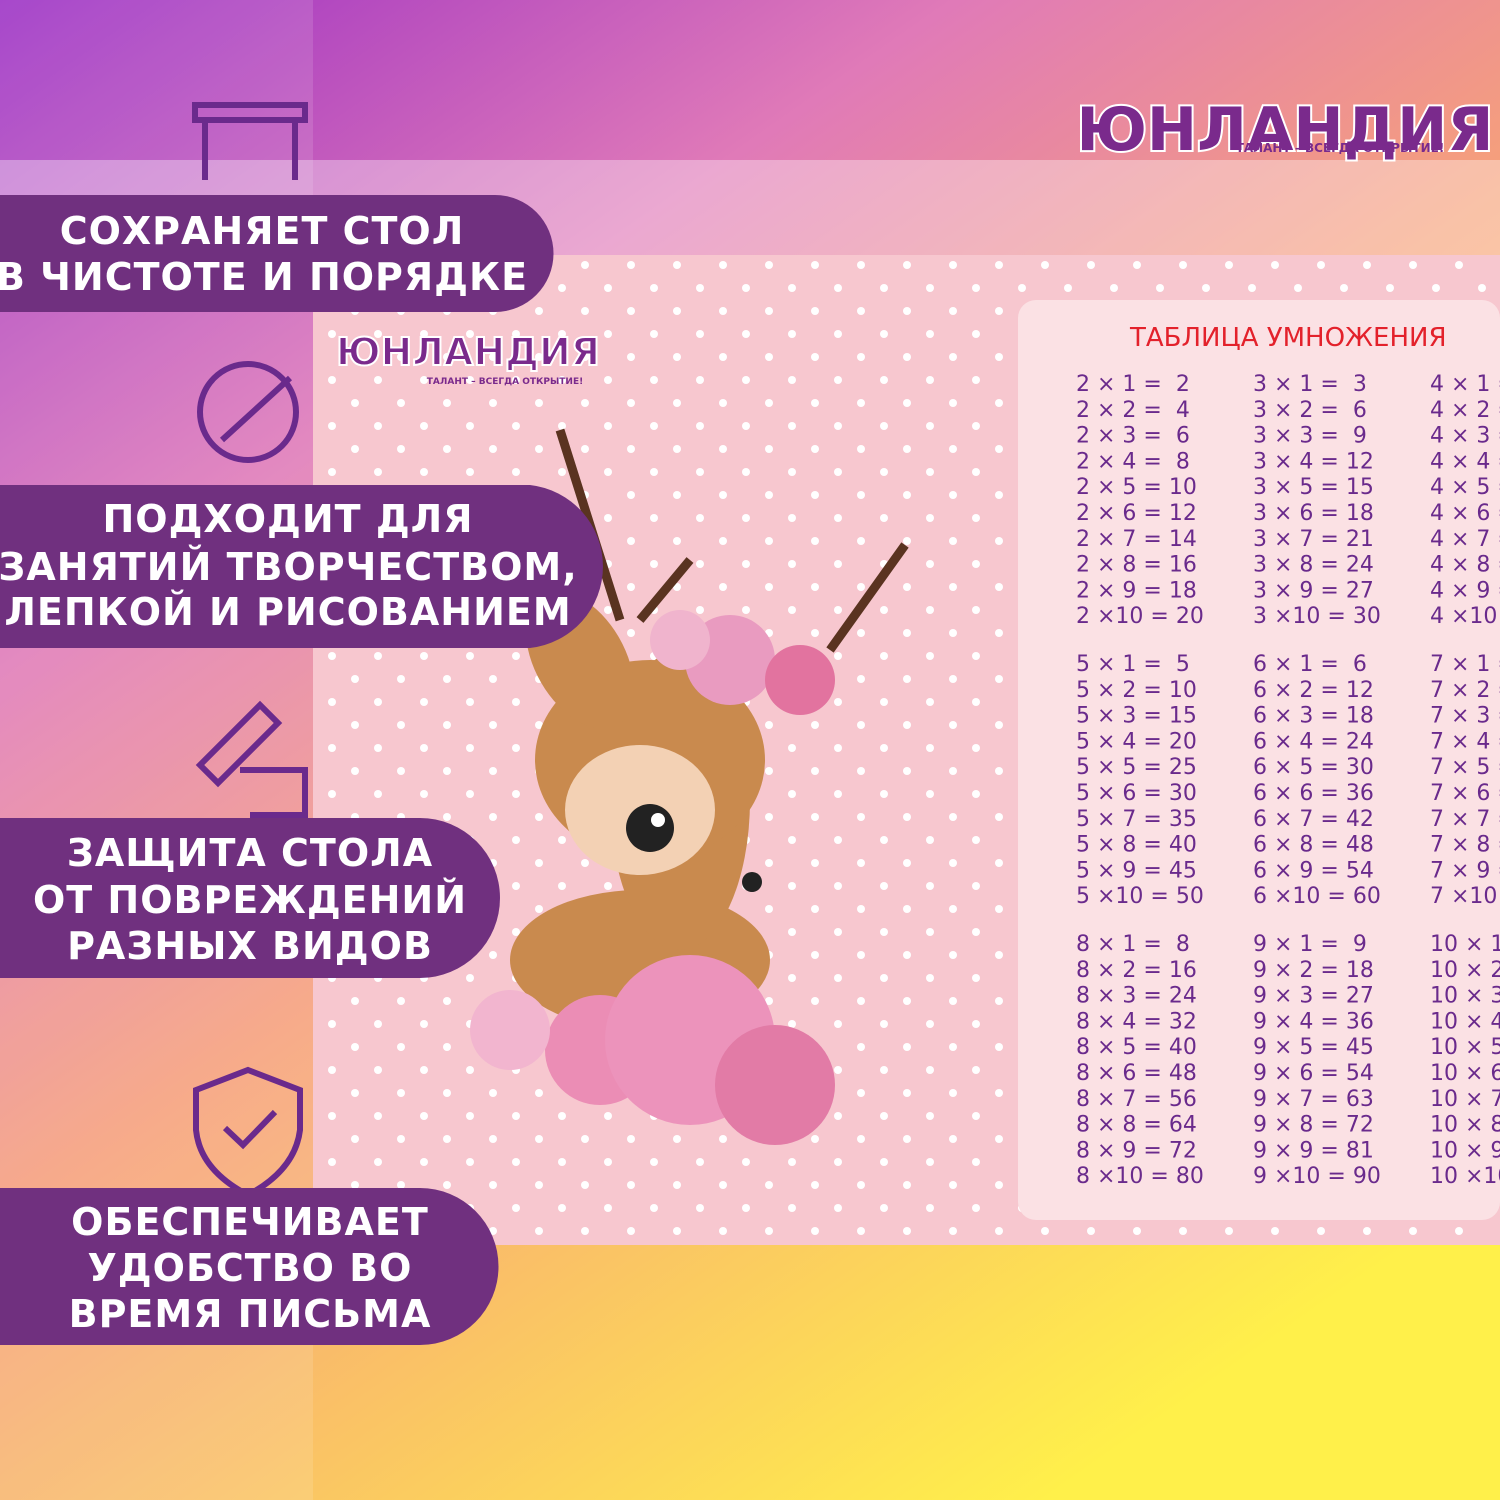 The width and height of the screenshot is (1500, 1500). I want to click on table-entry: 3 × 6 = 18, so click(1313, 513).